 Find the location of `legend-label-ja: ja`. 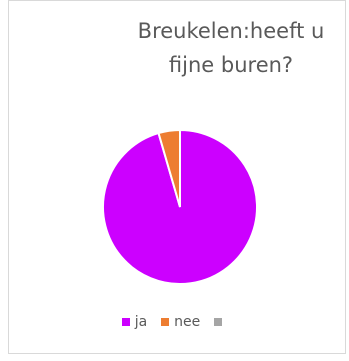

legend-label-ja: ja is located at coordinates (141, 322).